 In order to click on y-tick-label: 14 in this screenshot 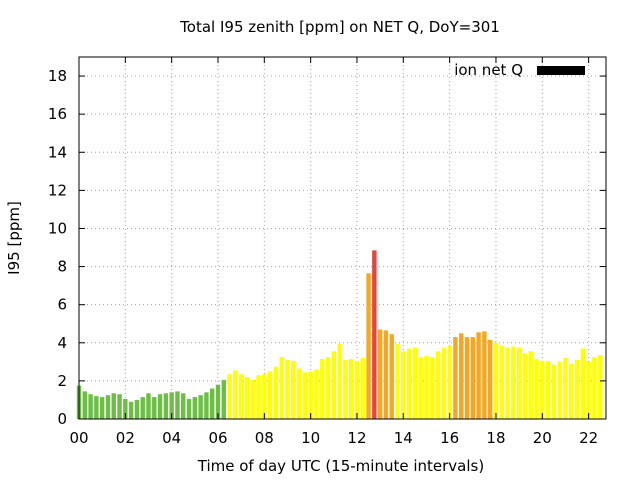, I will do `click(57, 152)`.